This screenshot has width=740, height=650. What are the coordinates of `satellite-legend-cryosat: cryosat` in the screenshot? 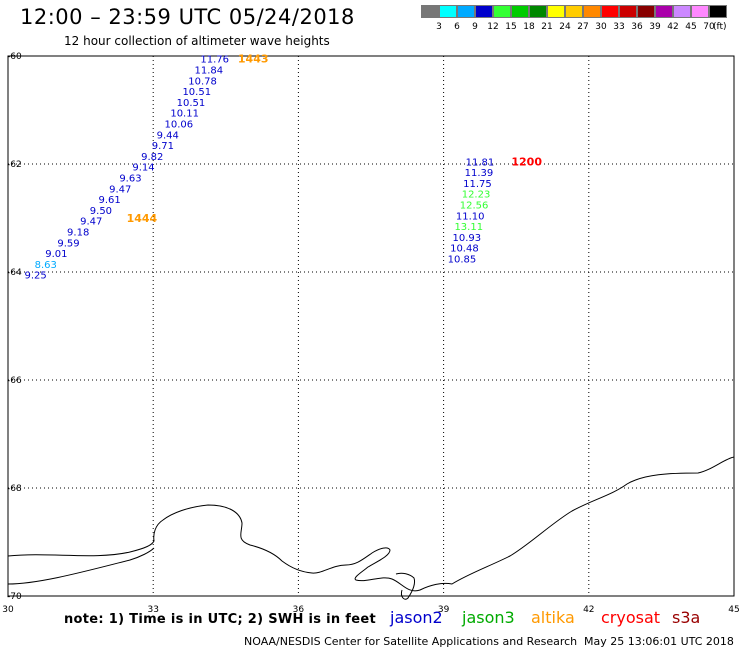 It's located at (631, 617).